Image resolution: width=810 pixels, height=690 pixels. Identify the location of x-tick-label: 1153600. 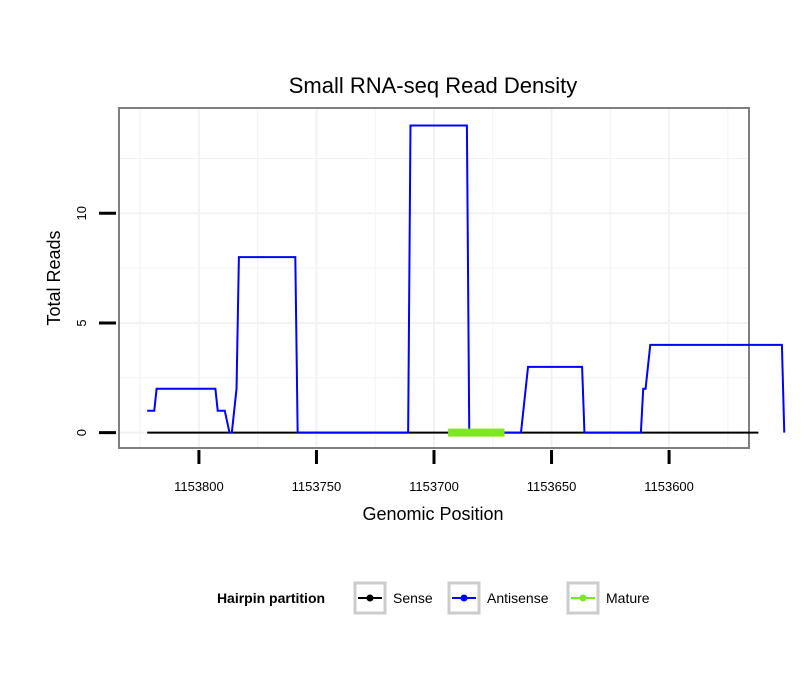
(669, 486).